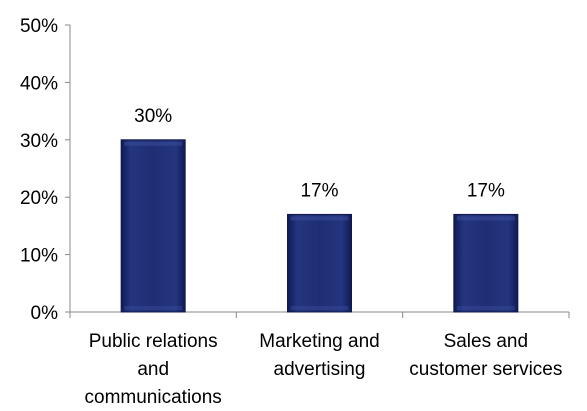 The height and width of the screenshot is (411, 587). What do you see at coordinates (153, 397) in the screenshot?
I see `category-label: communications` at bounding box center [153, 397].